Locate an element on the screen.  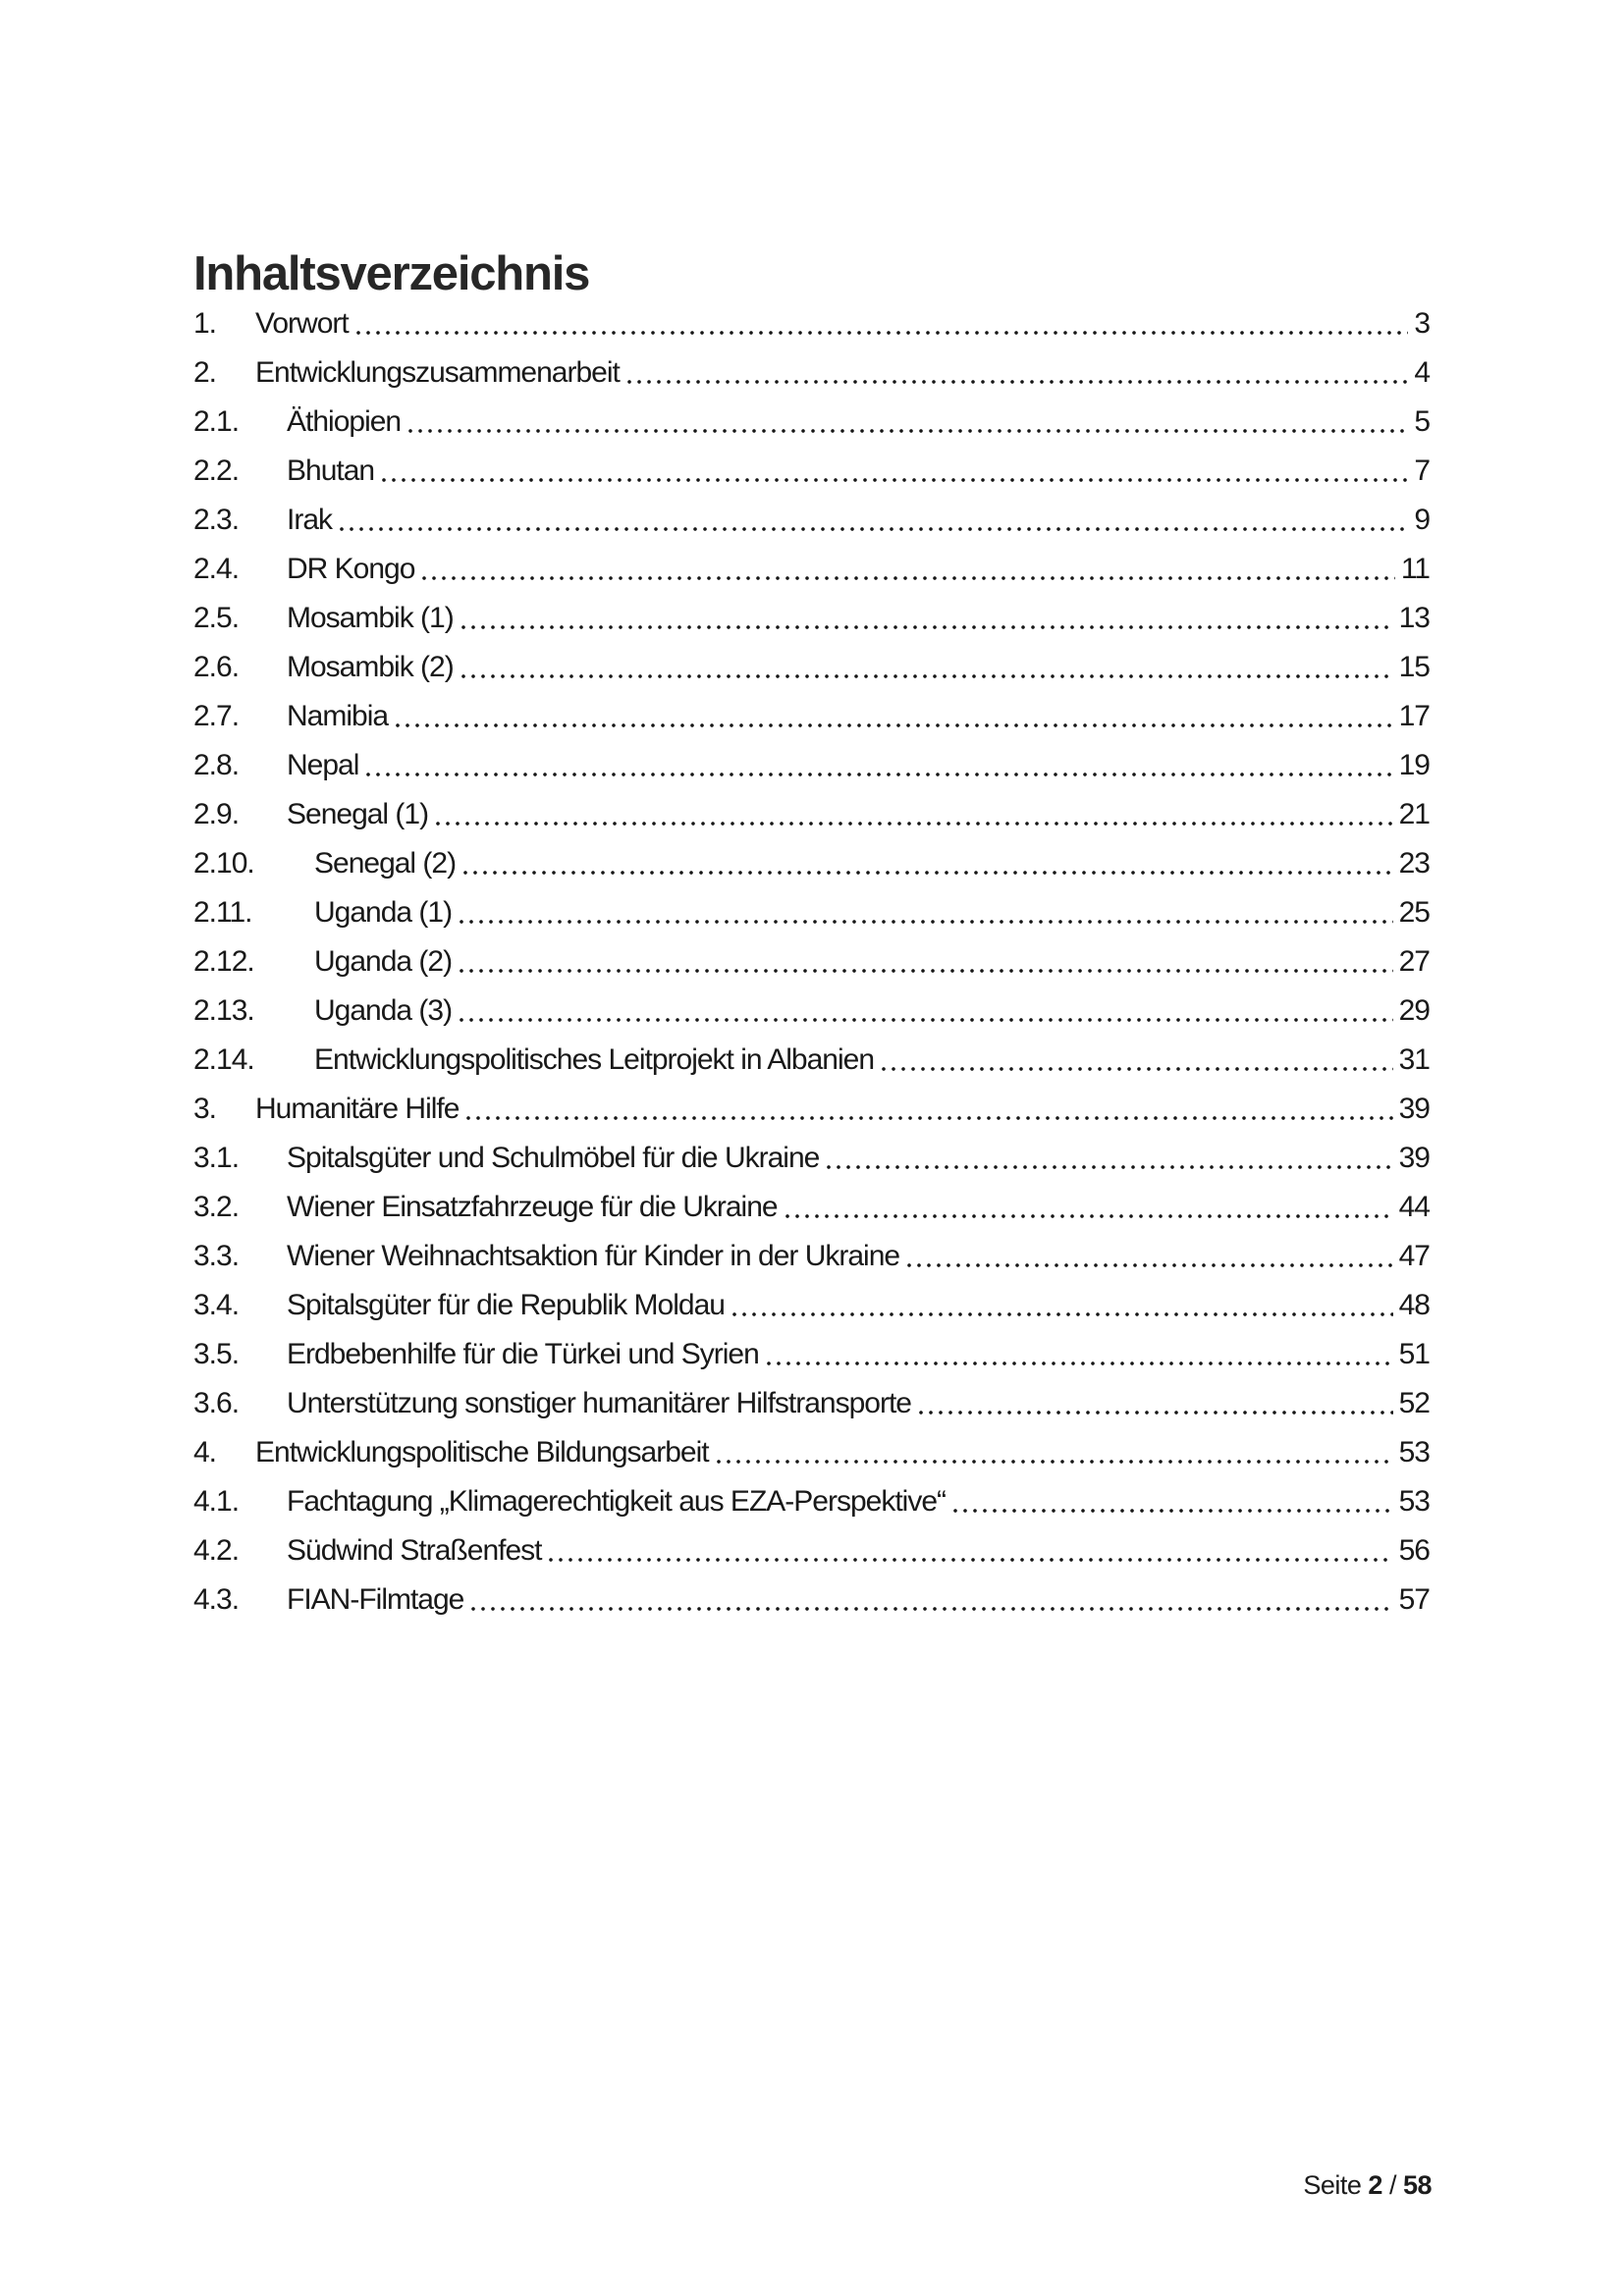
footer-total-pages: 58 is located at coordinates (1417, 2185).